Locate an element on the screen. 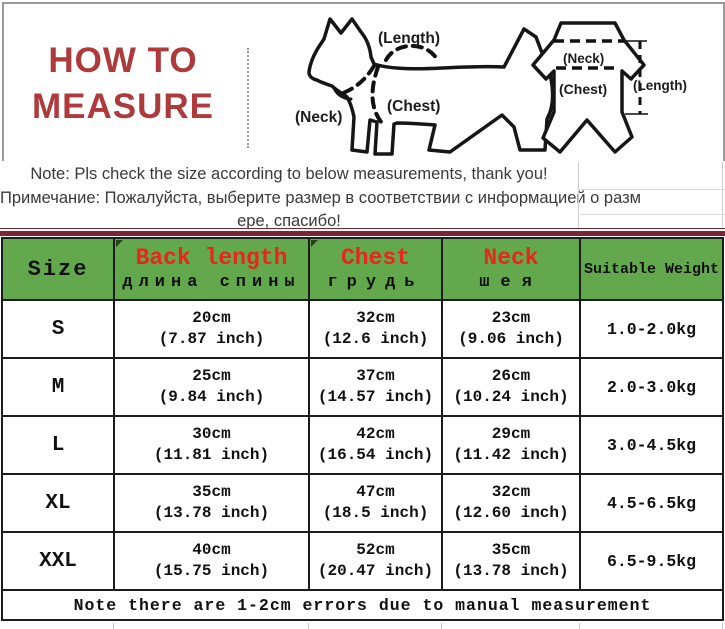 This screenshot has width=725, height=629. col-header-weight: Suitable Weight is located at coordinates (651, 269).